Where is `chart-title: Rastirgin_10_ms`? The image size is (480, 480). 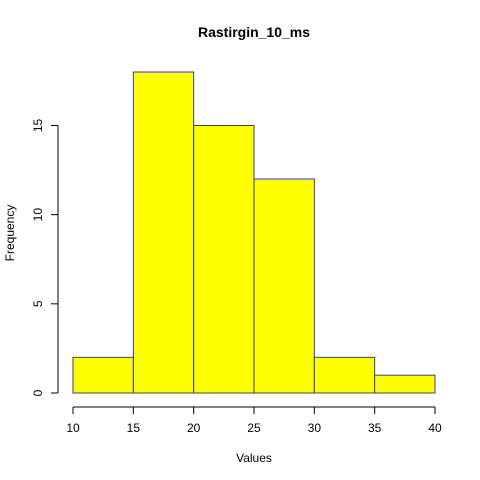 chart-title: Rastirgin_10_ms is located at coordinates (254, 32).